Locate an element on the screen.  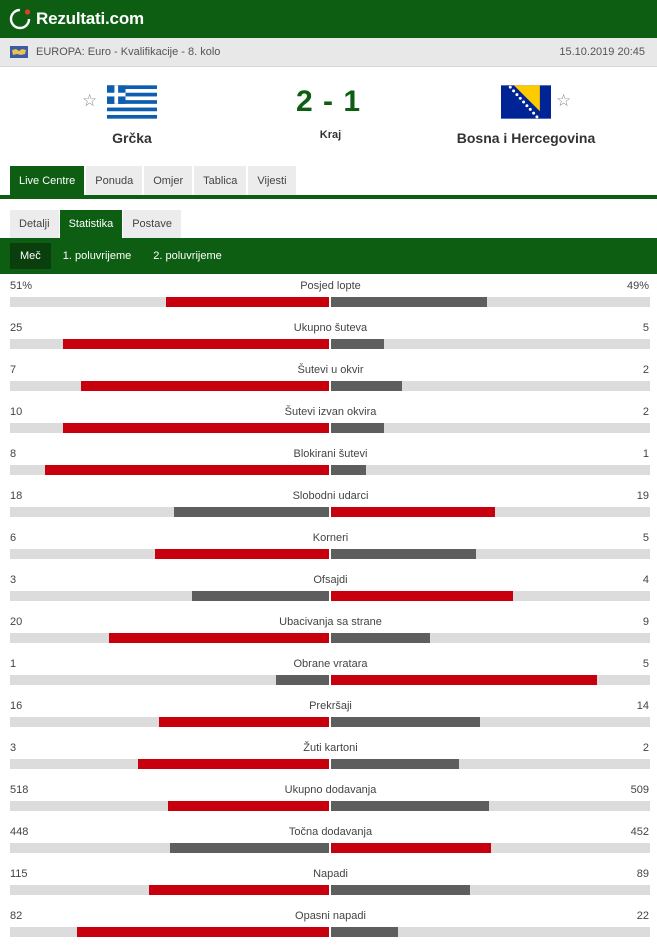
subtab-postave: Postave is located at coordinates (152, 224).